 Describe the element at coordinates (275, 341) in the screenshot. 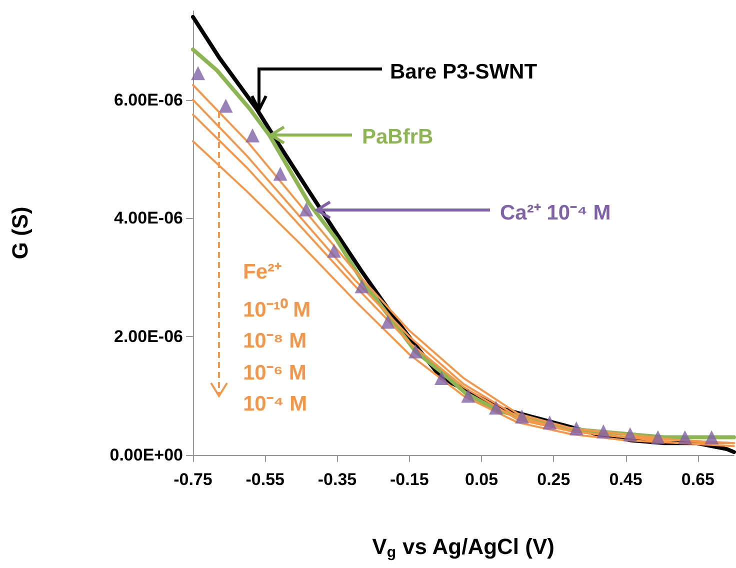

I see `text: 10⁻⁸ M` at that location.